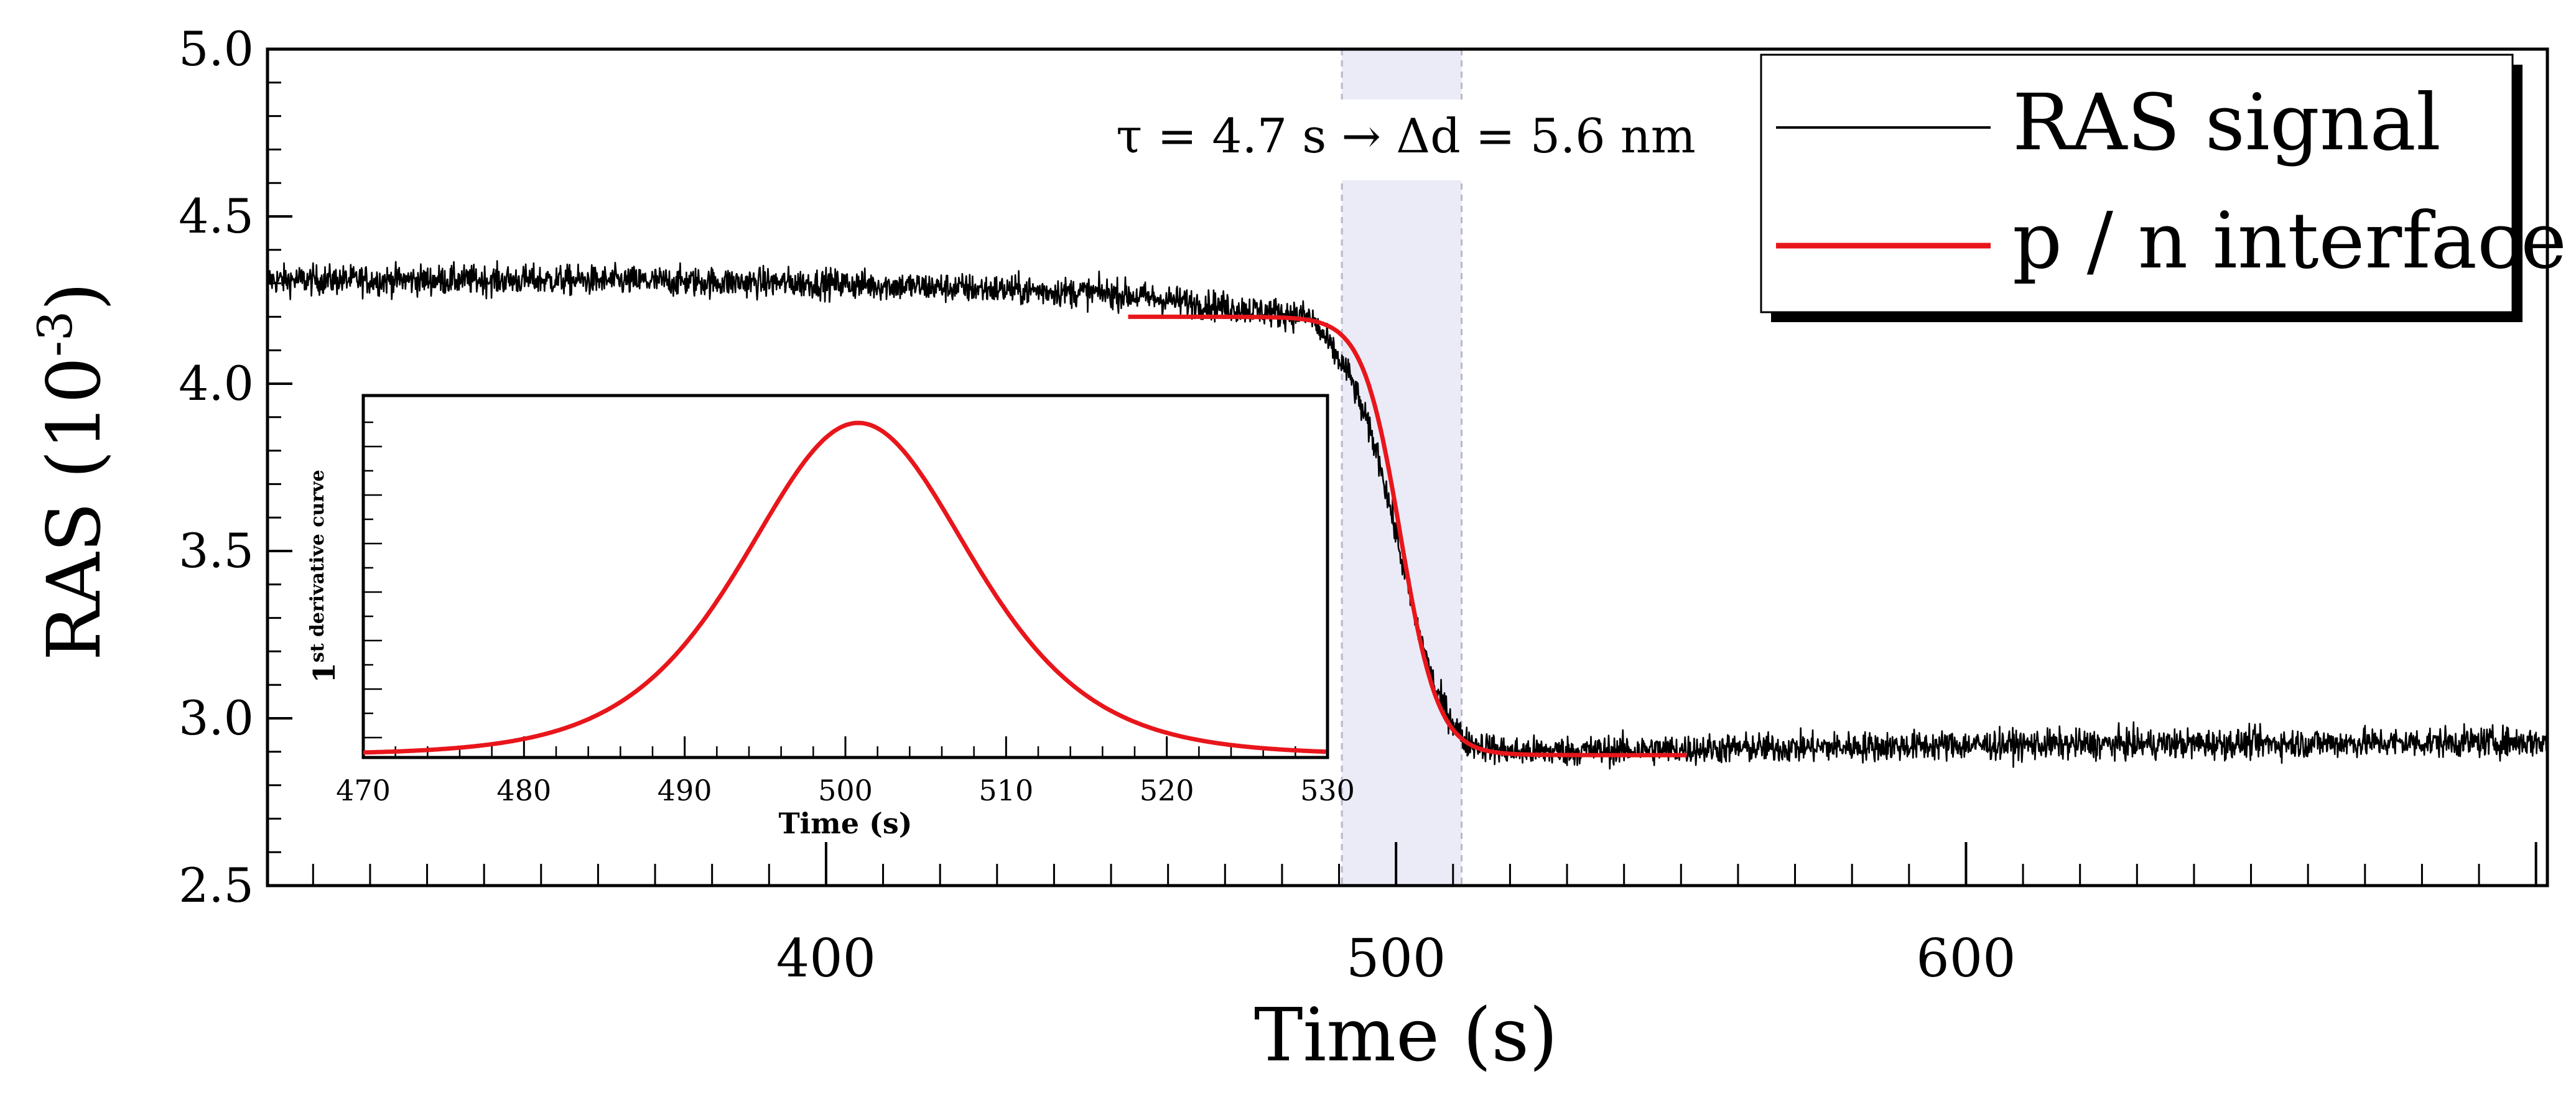 The image size is (2576, 1107). Describe the element at coordinates (1396, 958) in the screenshot. I see `x-tick-label: 500` at that location.